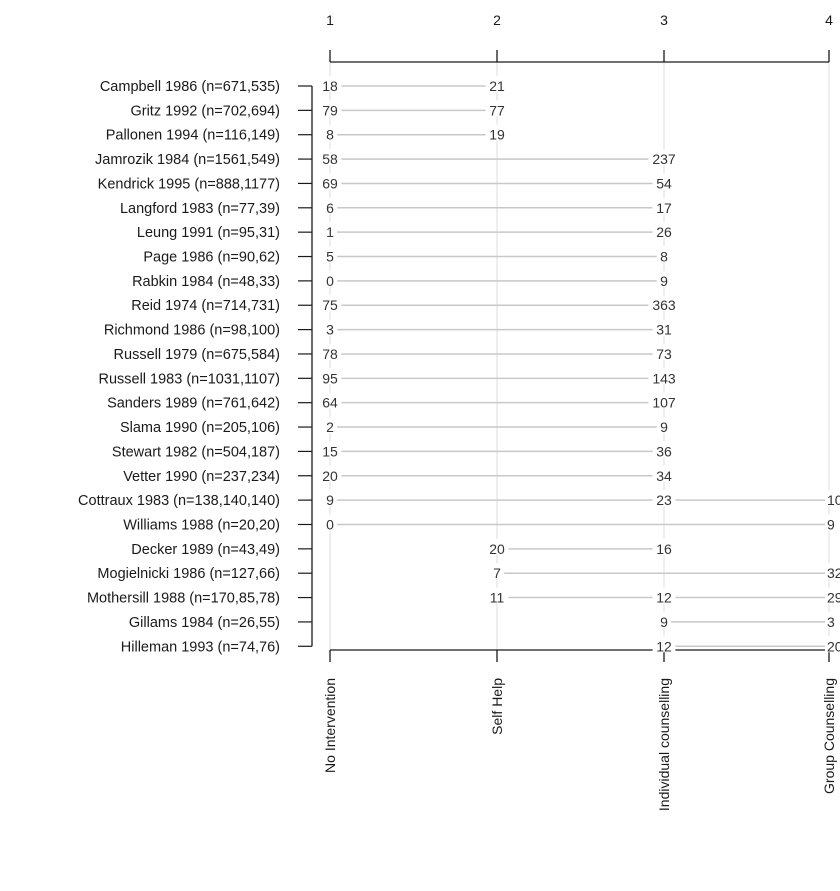 The image size is (840, 891). I want to click on value-label: 26, so click(664, 232).